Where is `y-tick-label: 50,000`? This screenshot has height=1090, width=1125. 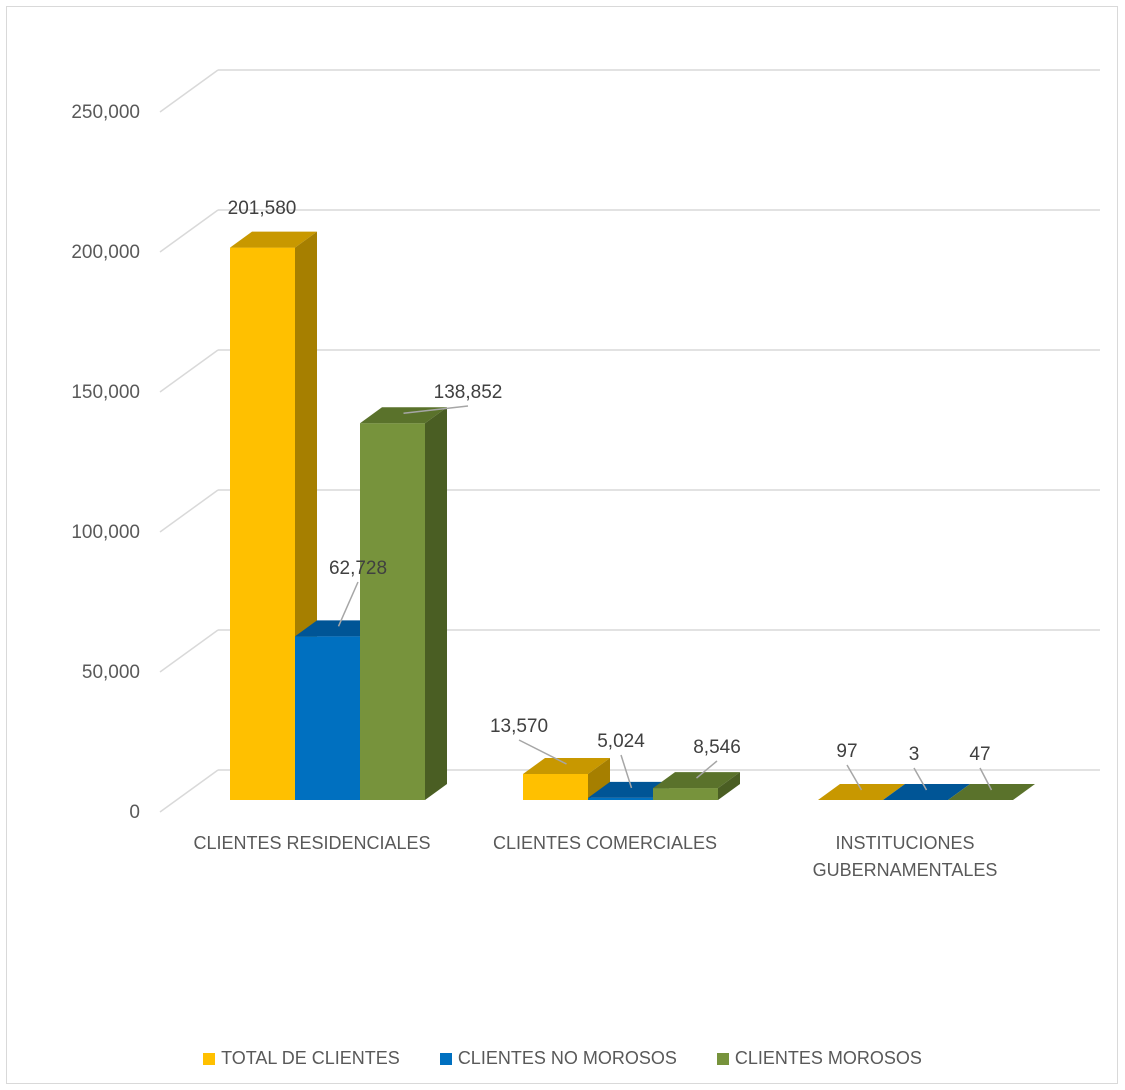
y-tick-label: 50,000 is located at coordinates (111, 672).